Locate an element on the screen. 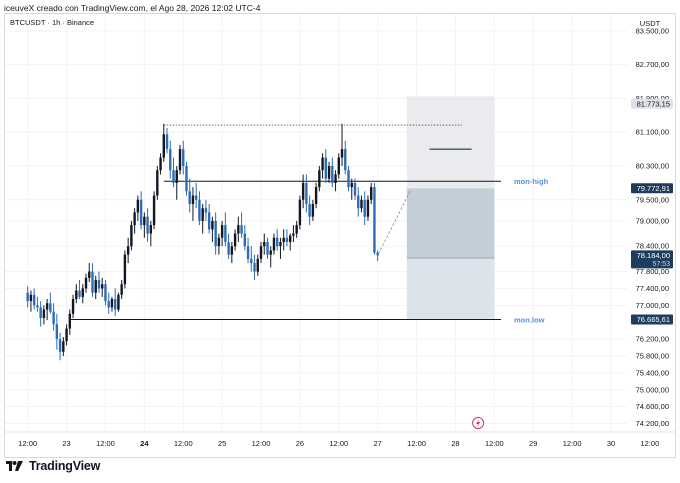 This screenshot has width=680, height=483. price-axis-background is located at coordinates (651, 223).